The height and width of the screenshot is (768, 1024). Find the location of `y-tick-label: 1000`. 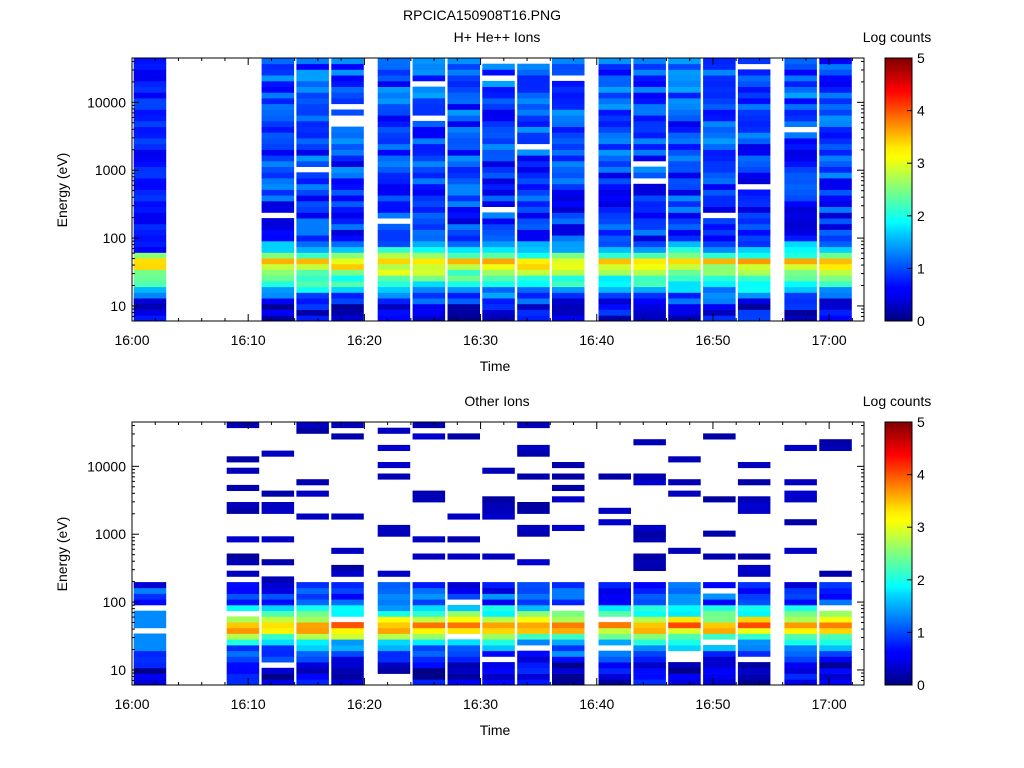

y-tick-label: 1000 is located at coordinates (110, 534).